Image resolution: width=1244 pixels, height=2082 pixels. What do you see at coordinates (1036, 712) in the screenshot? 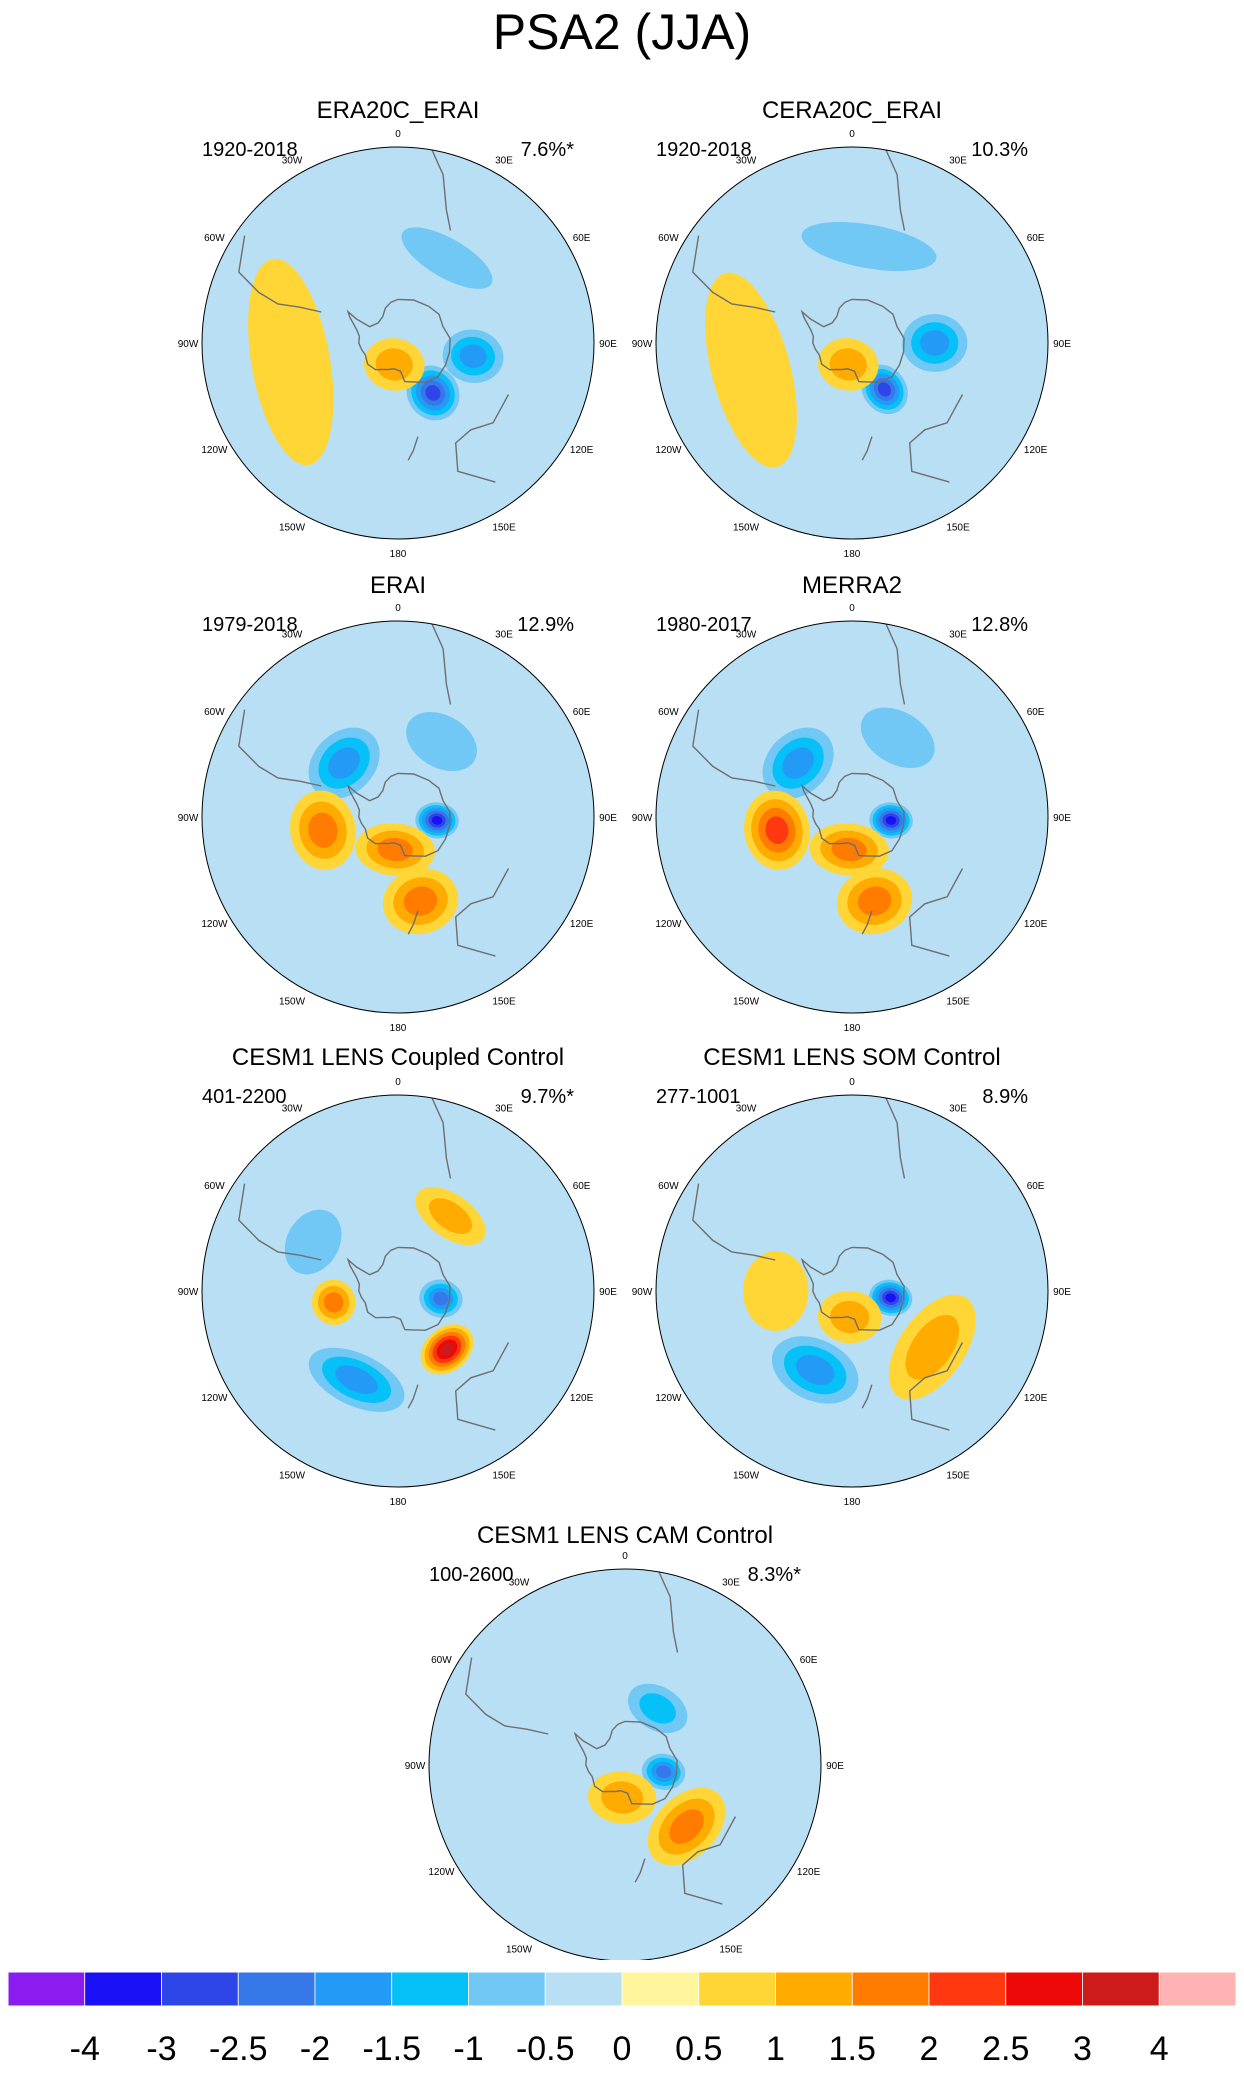
I see `longitude-label: 60E` at bounding box center [1036, 712].